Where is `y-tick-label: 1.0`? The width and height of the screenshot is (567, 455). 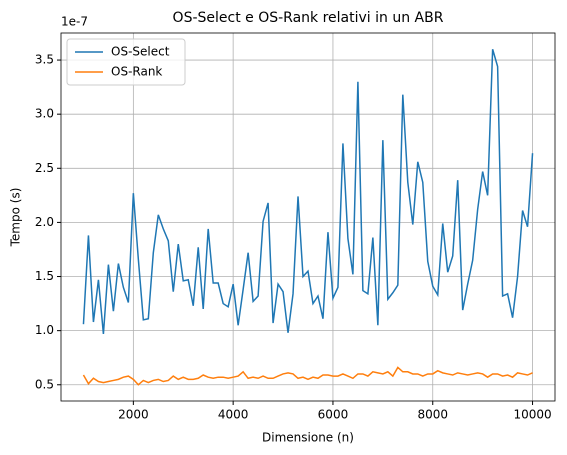
y-tick-label: 1.0 is located at coordinates (44, 330).